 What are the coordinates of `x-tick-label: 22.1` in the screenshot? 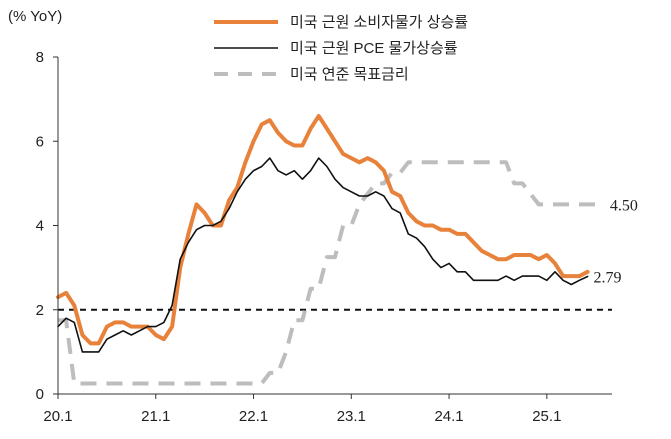 It's located at (253, 416).